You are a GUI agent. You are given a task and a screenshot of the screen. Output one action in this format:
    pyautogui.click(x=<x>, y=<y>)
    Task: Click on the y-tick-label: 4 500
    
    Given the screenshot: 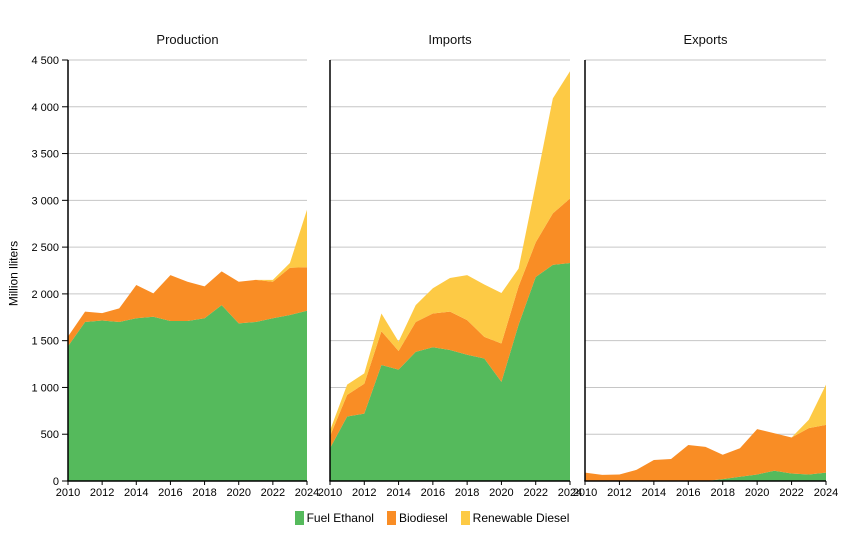 What is the action you would take?
    pyautogui.click(x=45, y=61)
    